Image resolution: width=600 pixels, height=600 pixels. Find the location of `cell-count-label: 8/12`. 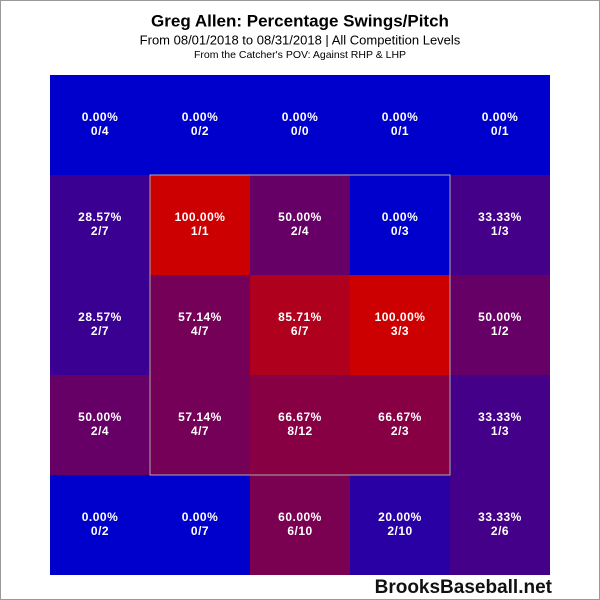

cell-count-label: 8/12 is located at coordinates (299, 431).